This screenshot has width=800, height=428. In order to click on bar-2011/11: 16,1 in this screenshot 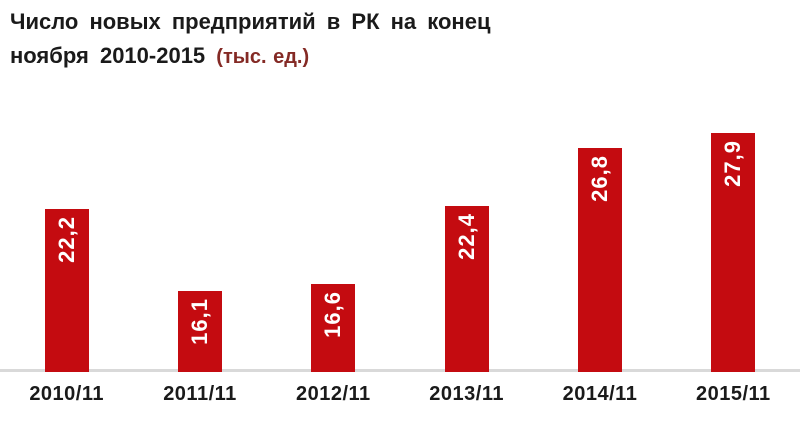, I will do `click(200, 331)`.